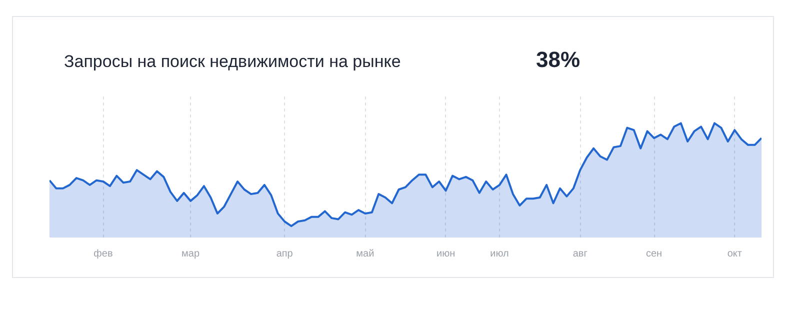  I want to click on chart-title: Запросы на поиск недвижимости на рынке, so click(232, 62).